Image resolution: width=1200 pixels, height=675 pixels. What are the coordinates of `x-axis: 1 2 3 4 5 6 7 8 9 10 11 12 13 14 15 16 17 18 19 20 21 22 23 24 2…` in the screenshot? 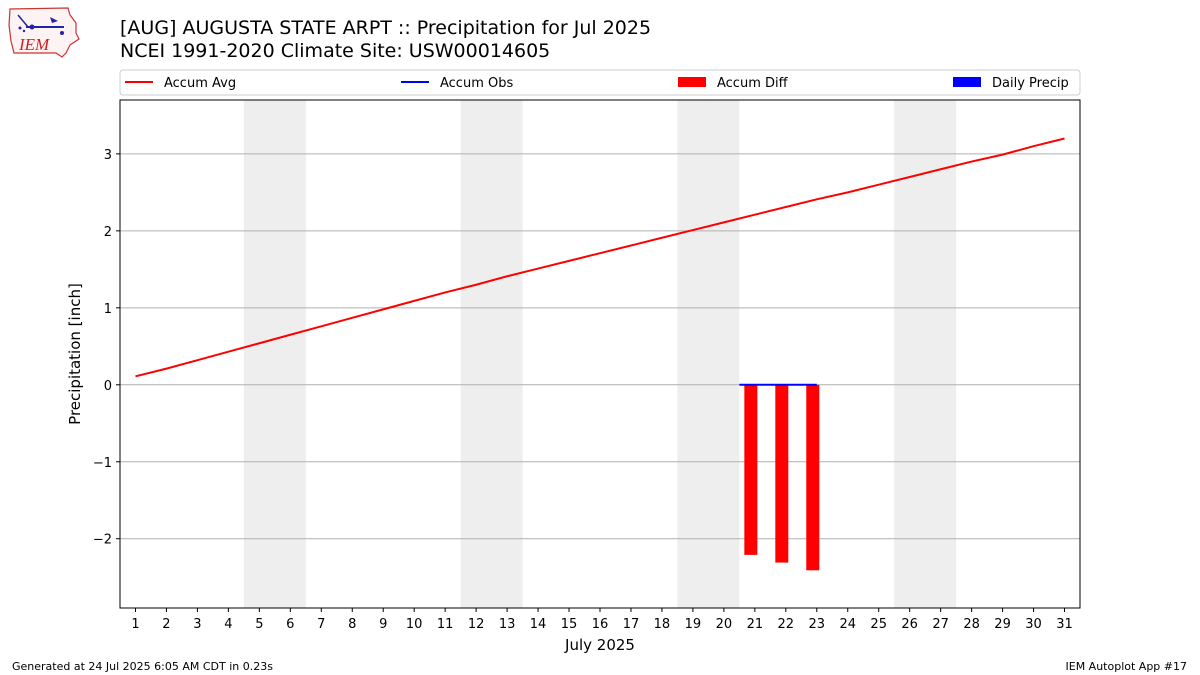 It's located at (602, 620).